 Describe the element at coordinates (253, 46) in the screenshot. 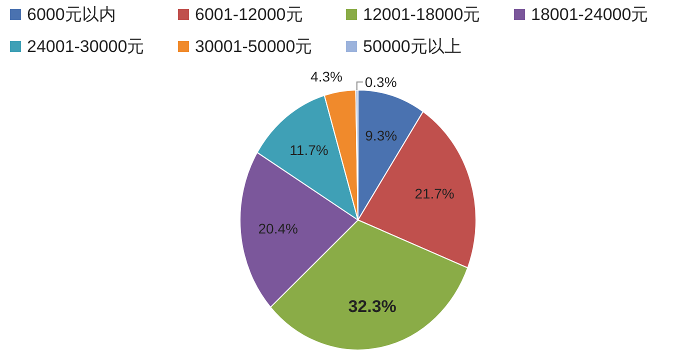

I see `legend-label: 30001-50000元` at that location.